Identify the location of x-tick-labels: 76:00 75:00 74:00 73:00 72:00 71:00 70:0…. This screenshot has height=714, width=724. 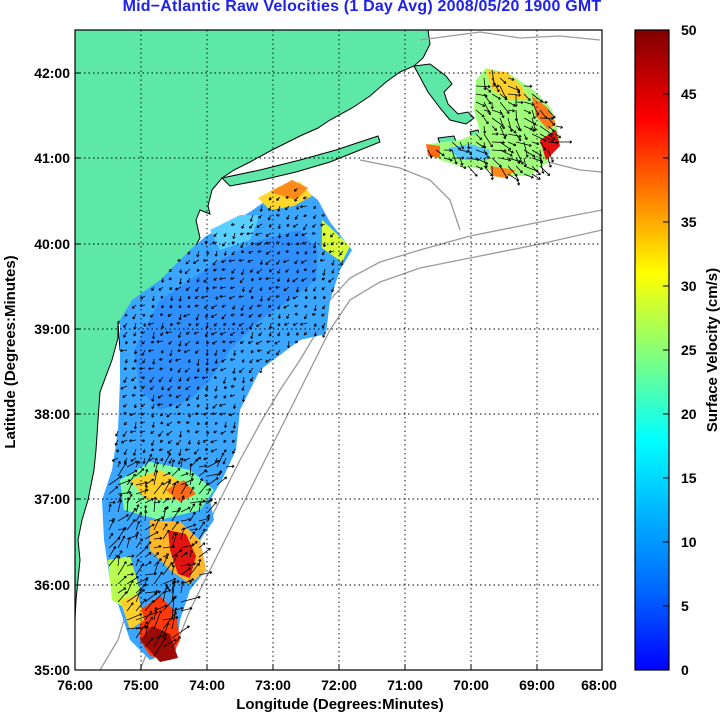
(337, 685).